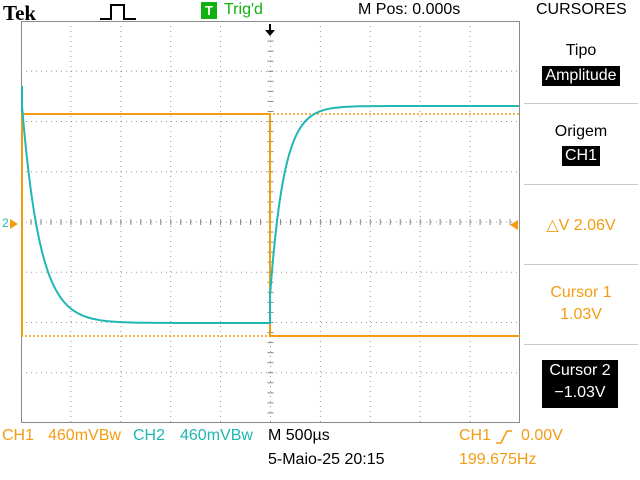  What do you see at coordinates (581, 225) in the screenshot?
I see `delta-v-readout: △V 2.06V` at bounding box center [581, 225].